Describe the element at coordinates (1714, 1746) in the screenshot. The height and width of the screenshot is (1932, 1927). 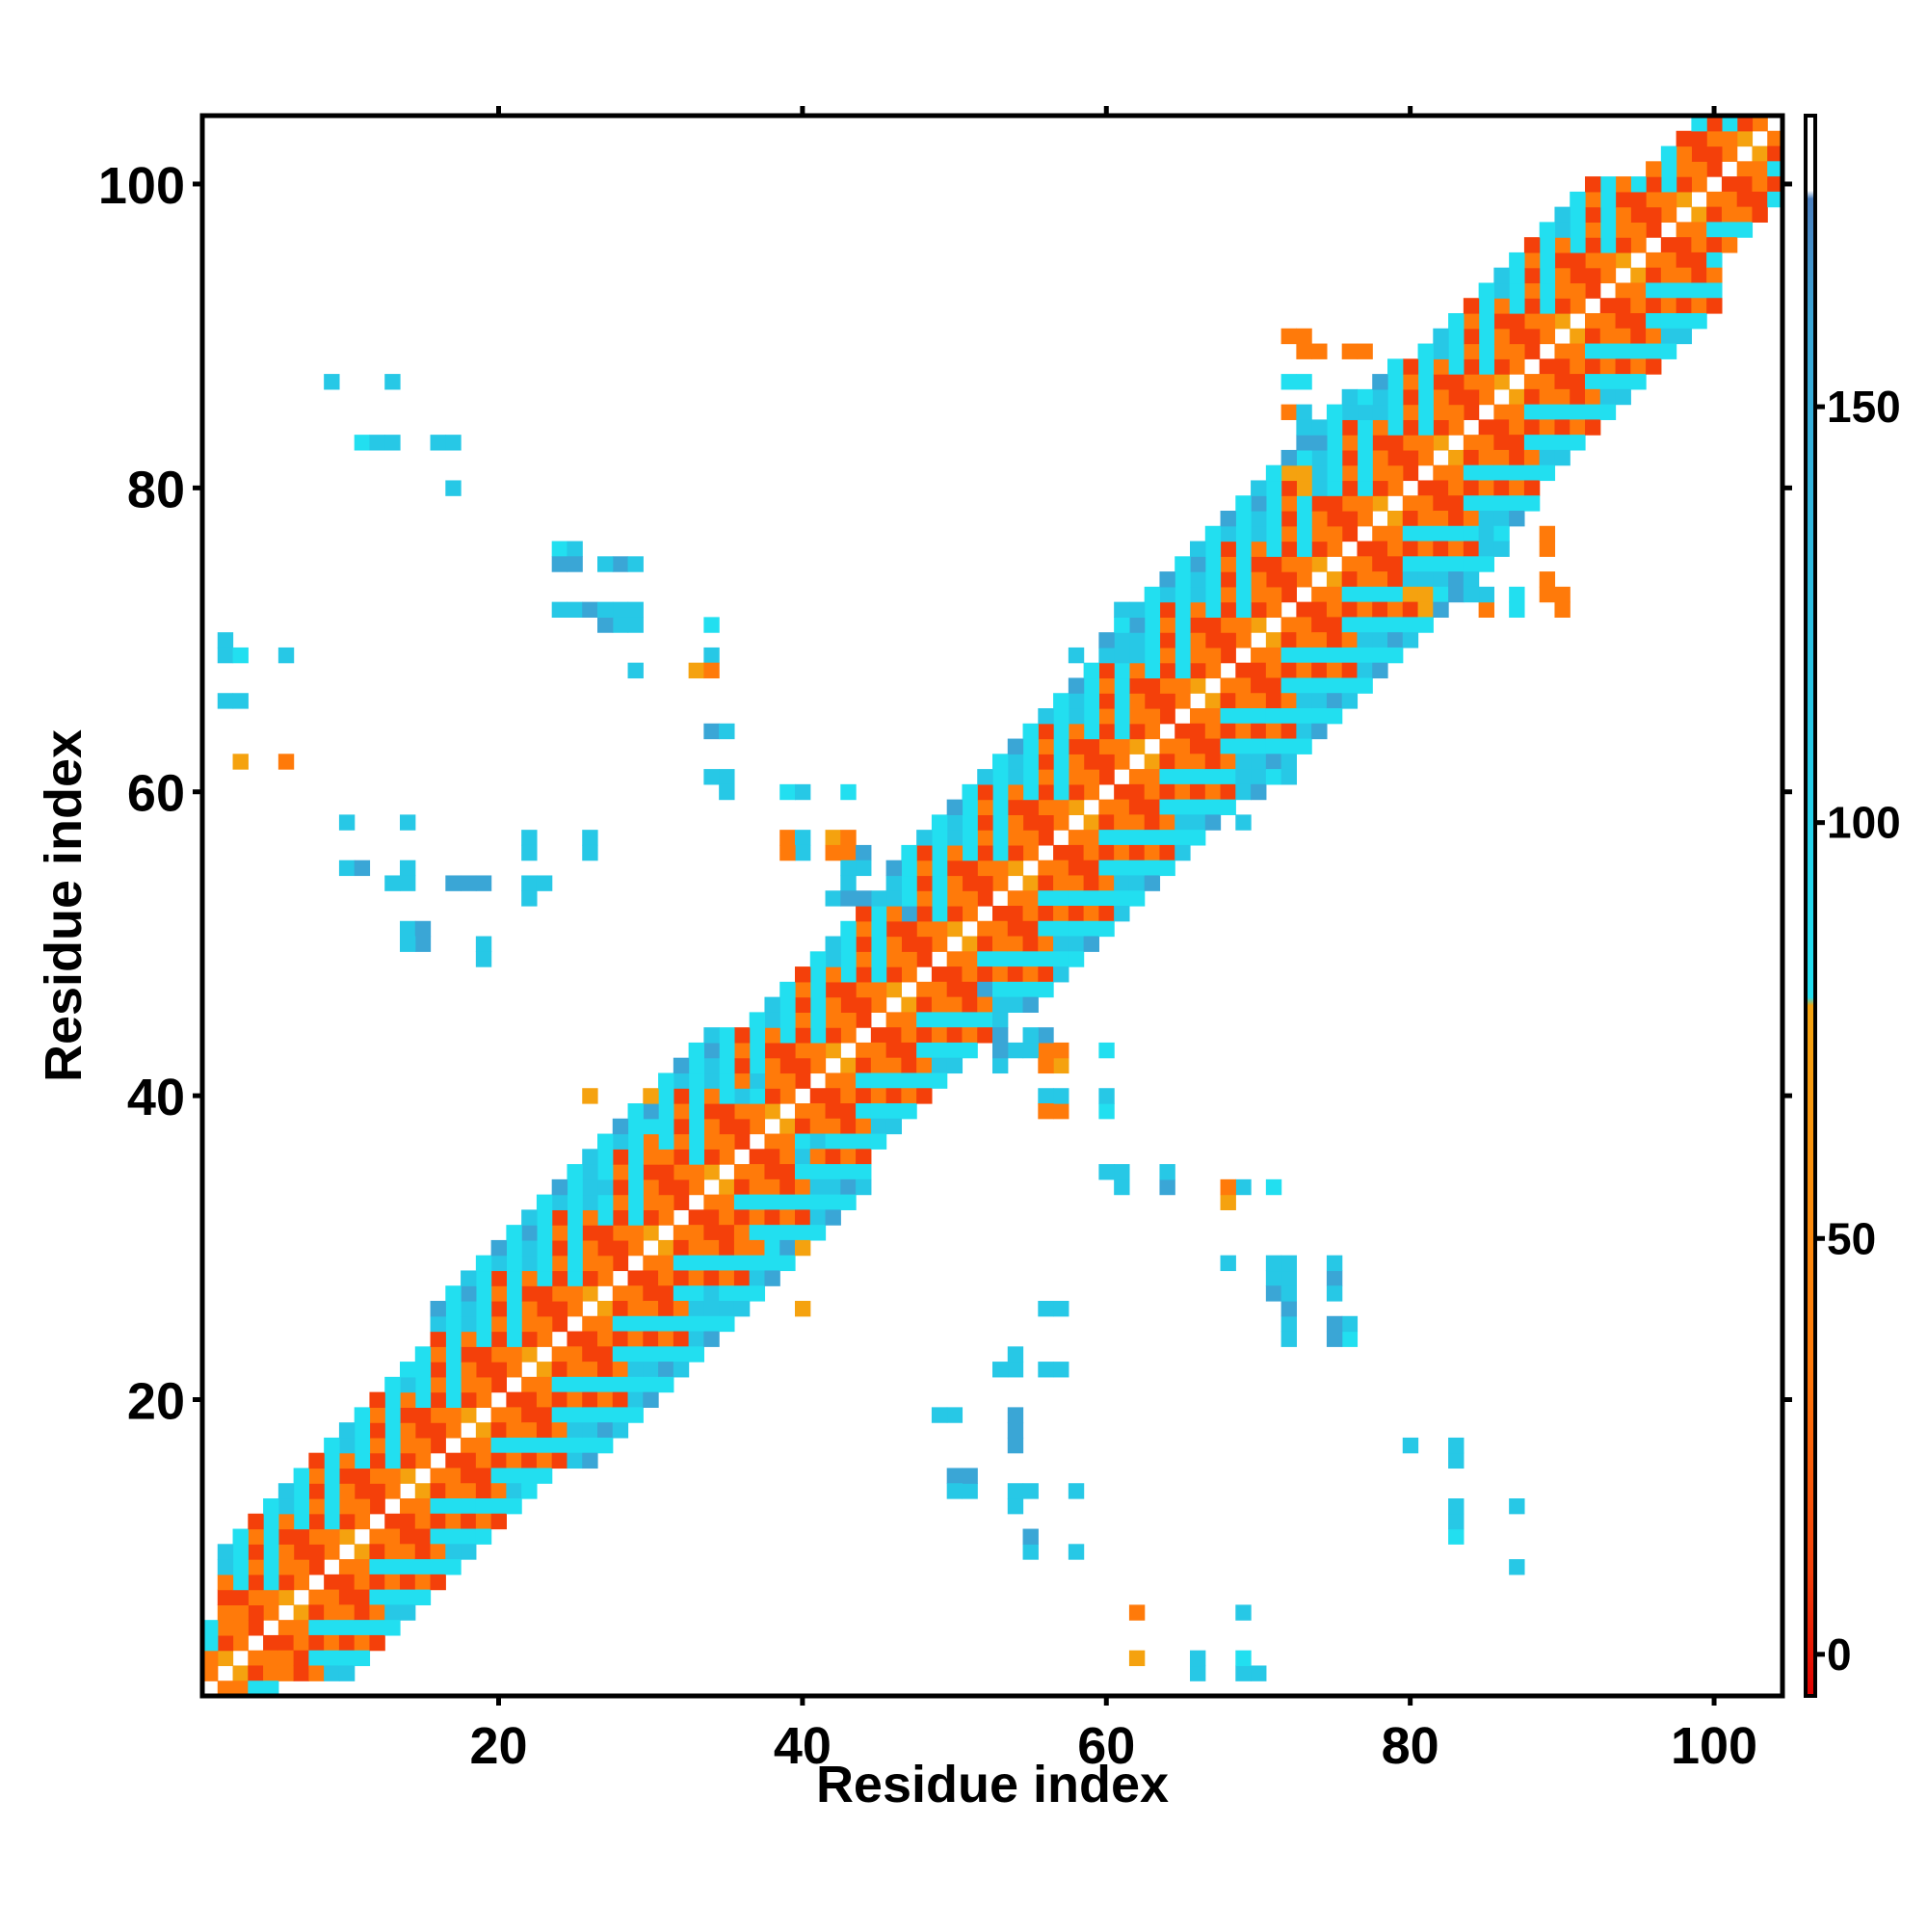
I see `x-tick-label: 100` at that location.